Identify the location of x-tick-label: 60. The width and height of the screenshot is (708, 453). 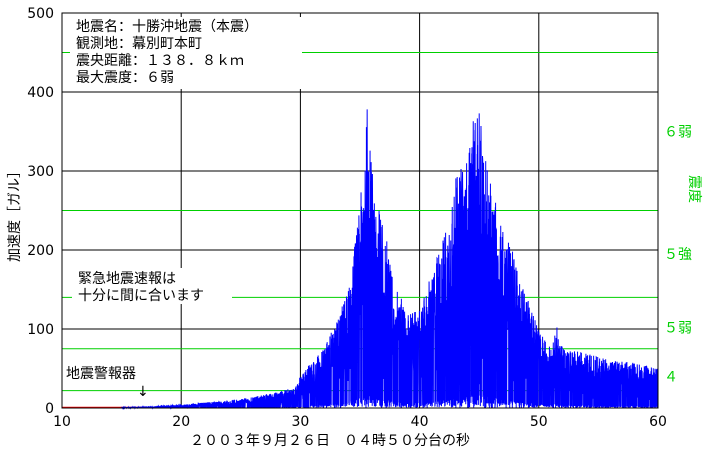
(658, 422).